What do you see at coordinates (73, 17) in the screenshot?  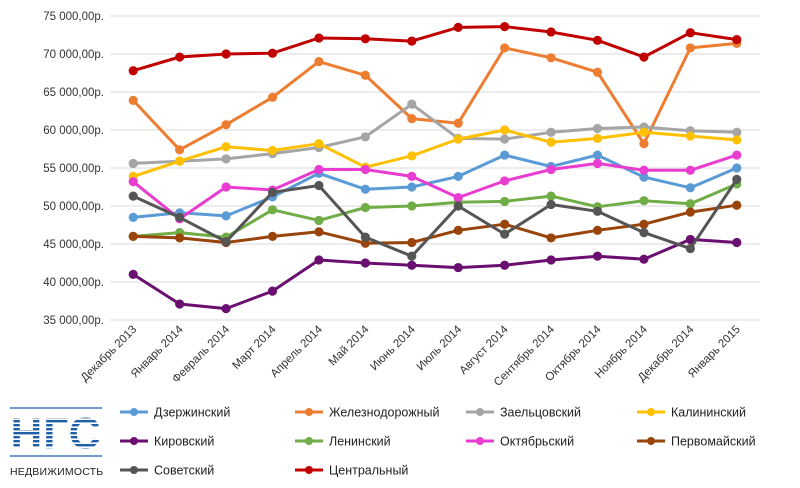 I see `y-tick-label: 75 000,00р.` at bounding box center [73, 17].